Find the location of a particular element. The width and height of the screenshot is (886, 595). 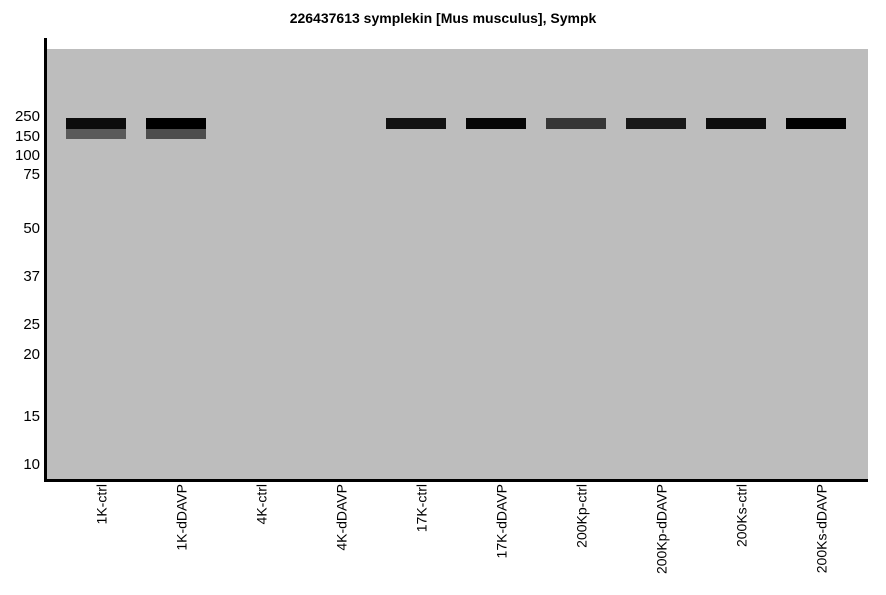

y-tick-label-100: 100 is located at coordinates (27, 155).